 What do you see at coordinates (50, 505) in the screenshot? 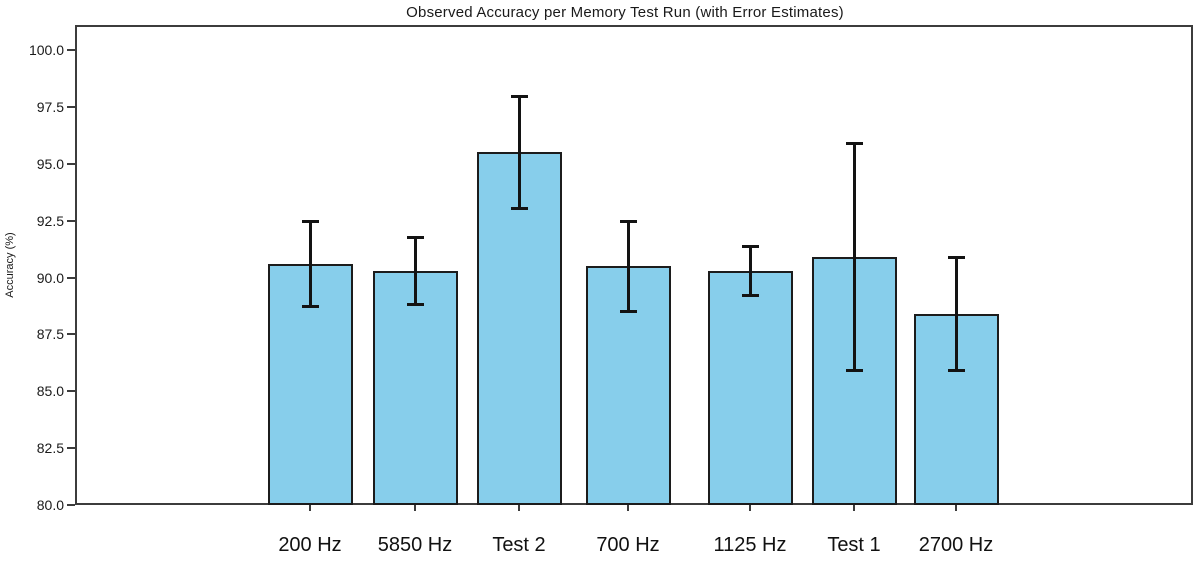
I see `y-tick-label: 80.0` at bounding box center [50, 505].